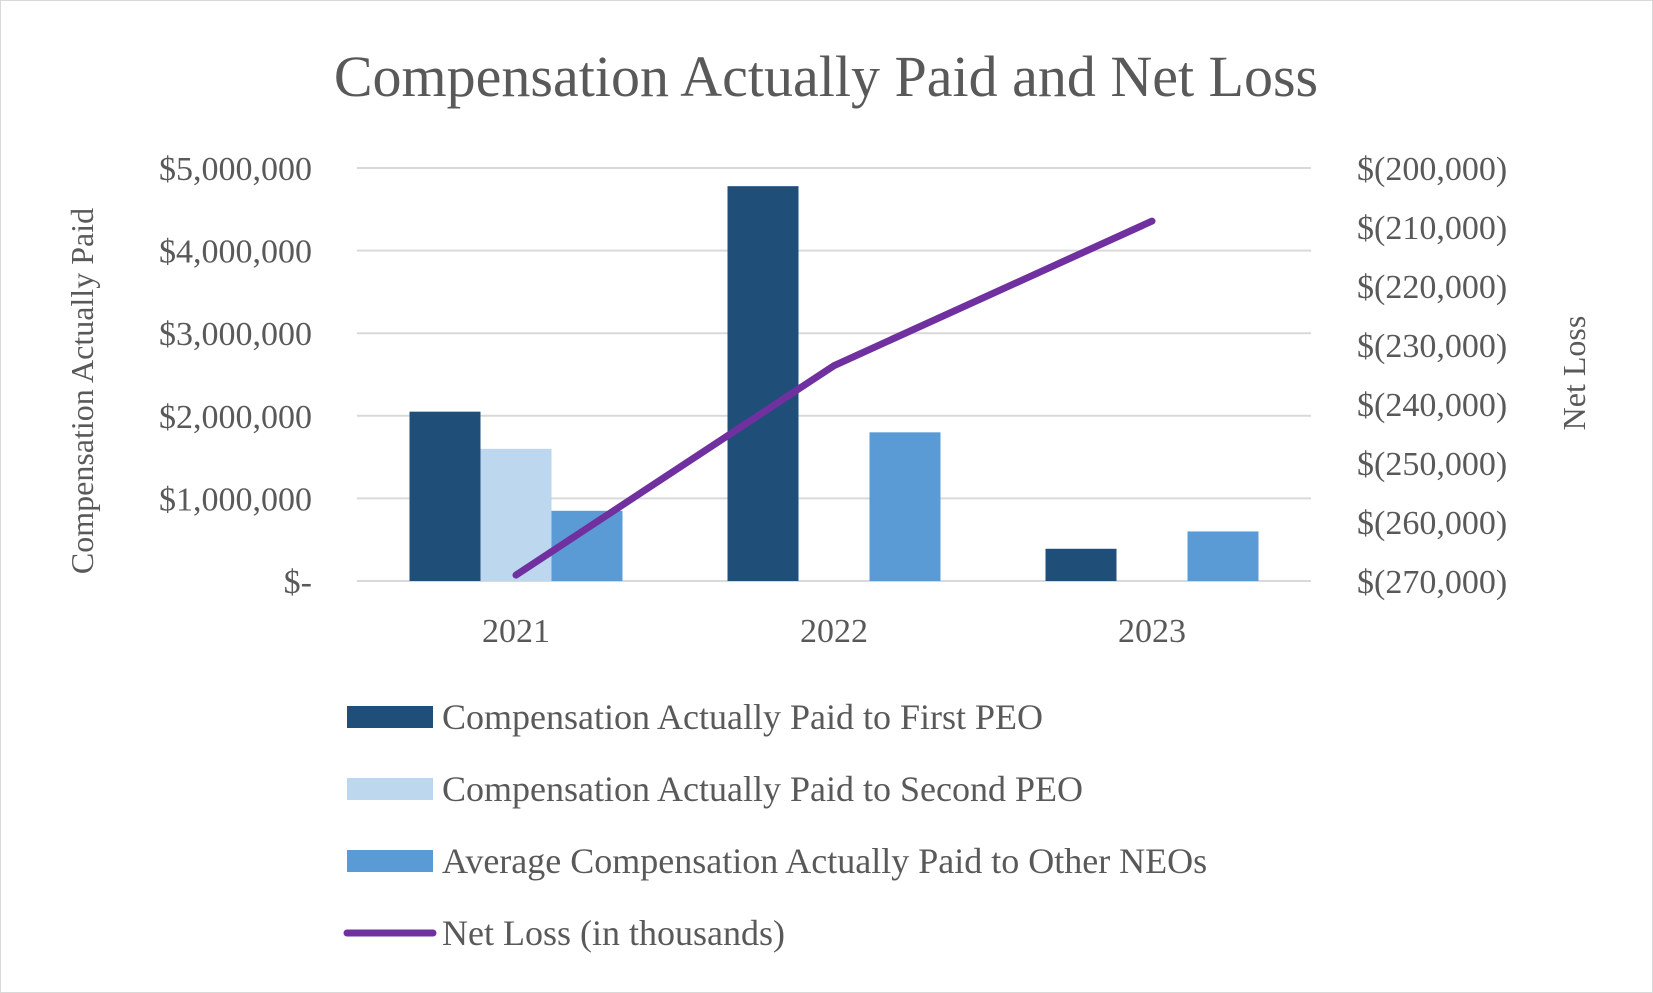 The height and width of the screenshot is (993, 1653). Describe the element at coordinates (1081, 564) in the screenshot. I see `bar-series-1-2023` at that location.